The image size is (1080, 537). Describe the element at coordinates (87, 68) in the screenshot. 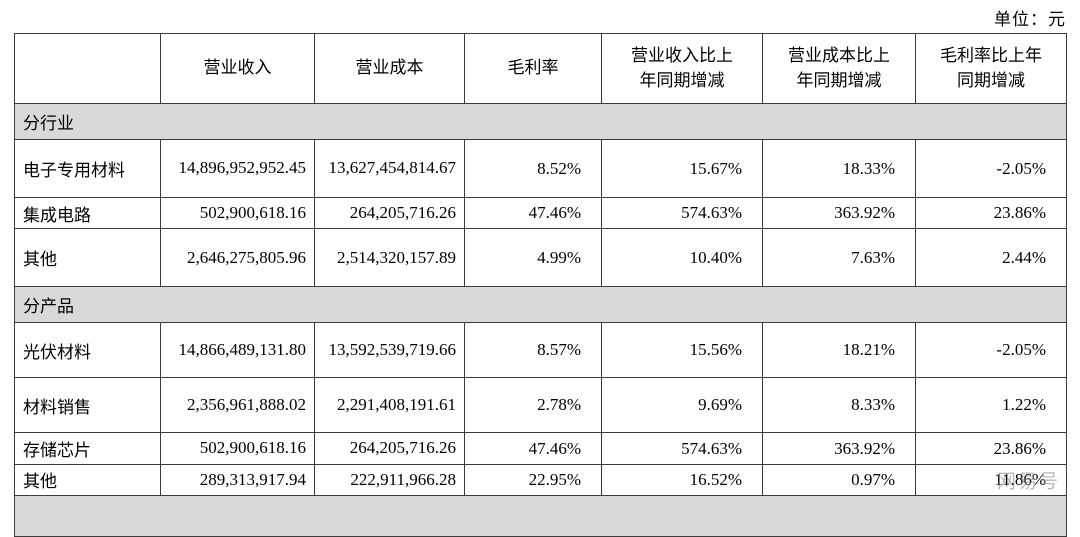

I see `header-blank` at that location.